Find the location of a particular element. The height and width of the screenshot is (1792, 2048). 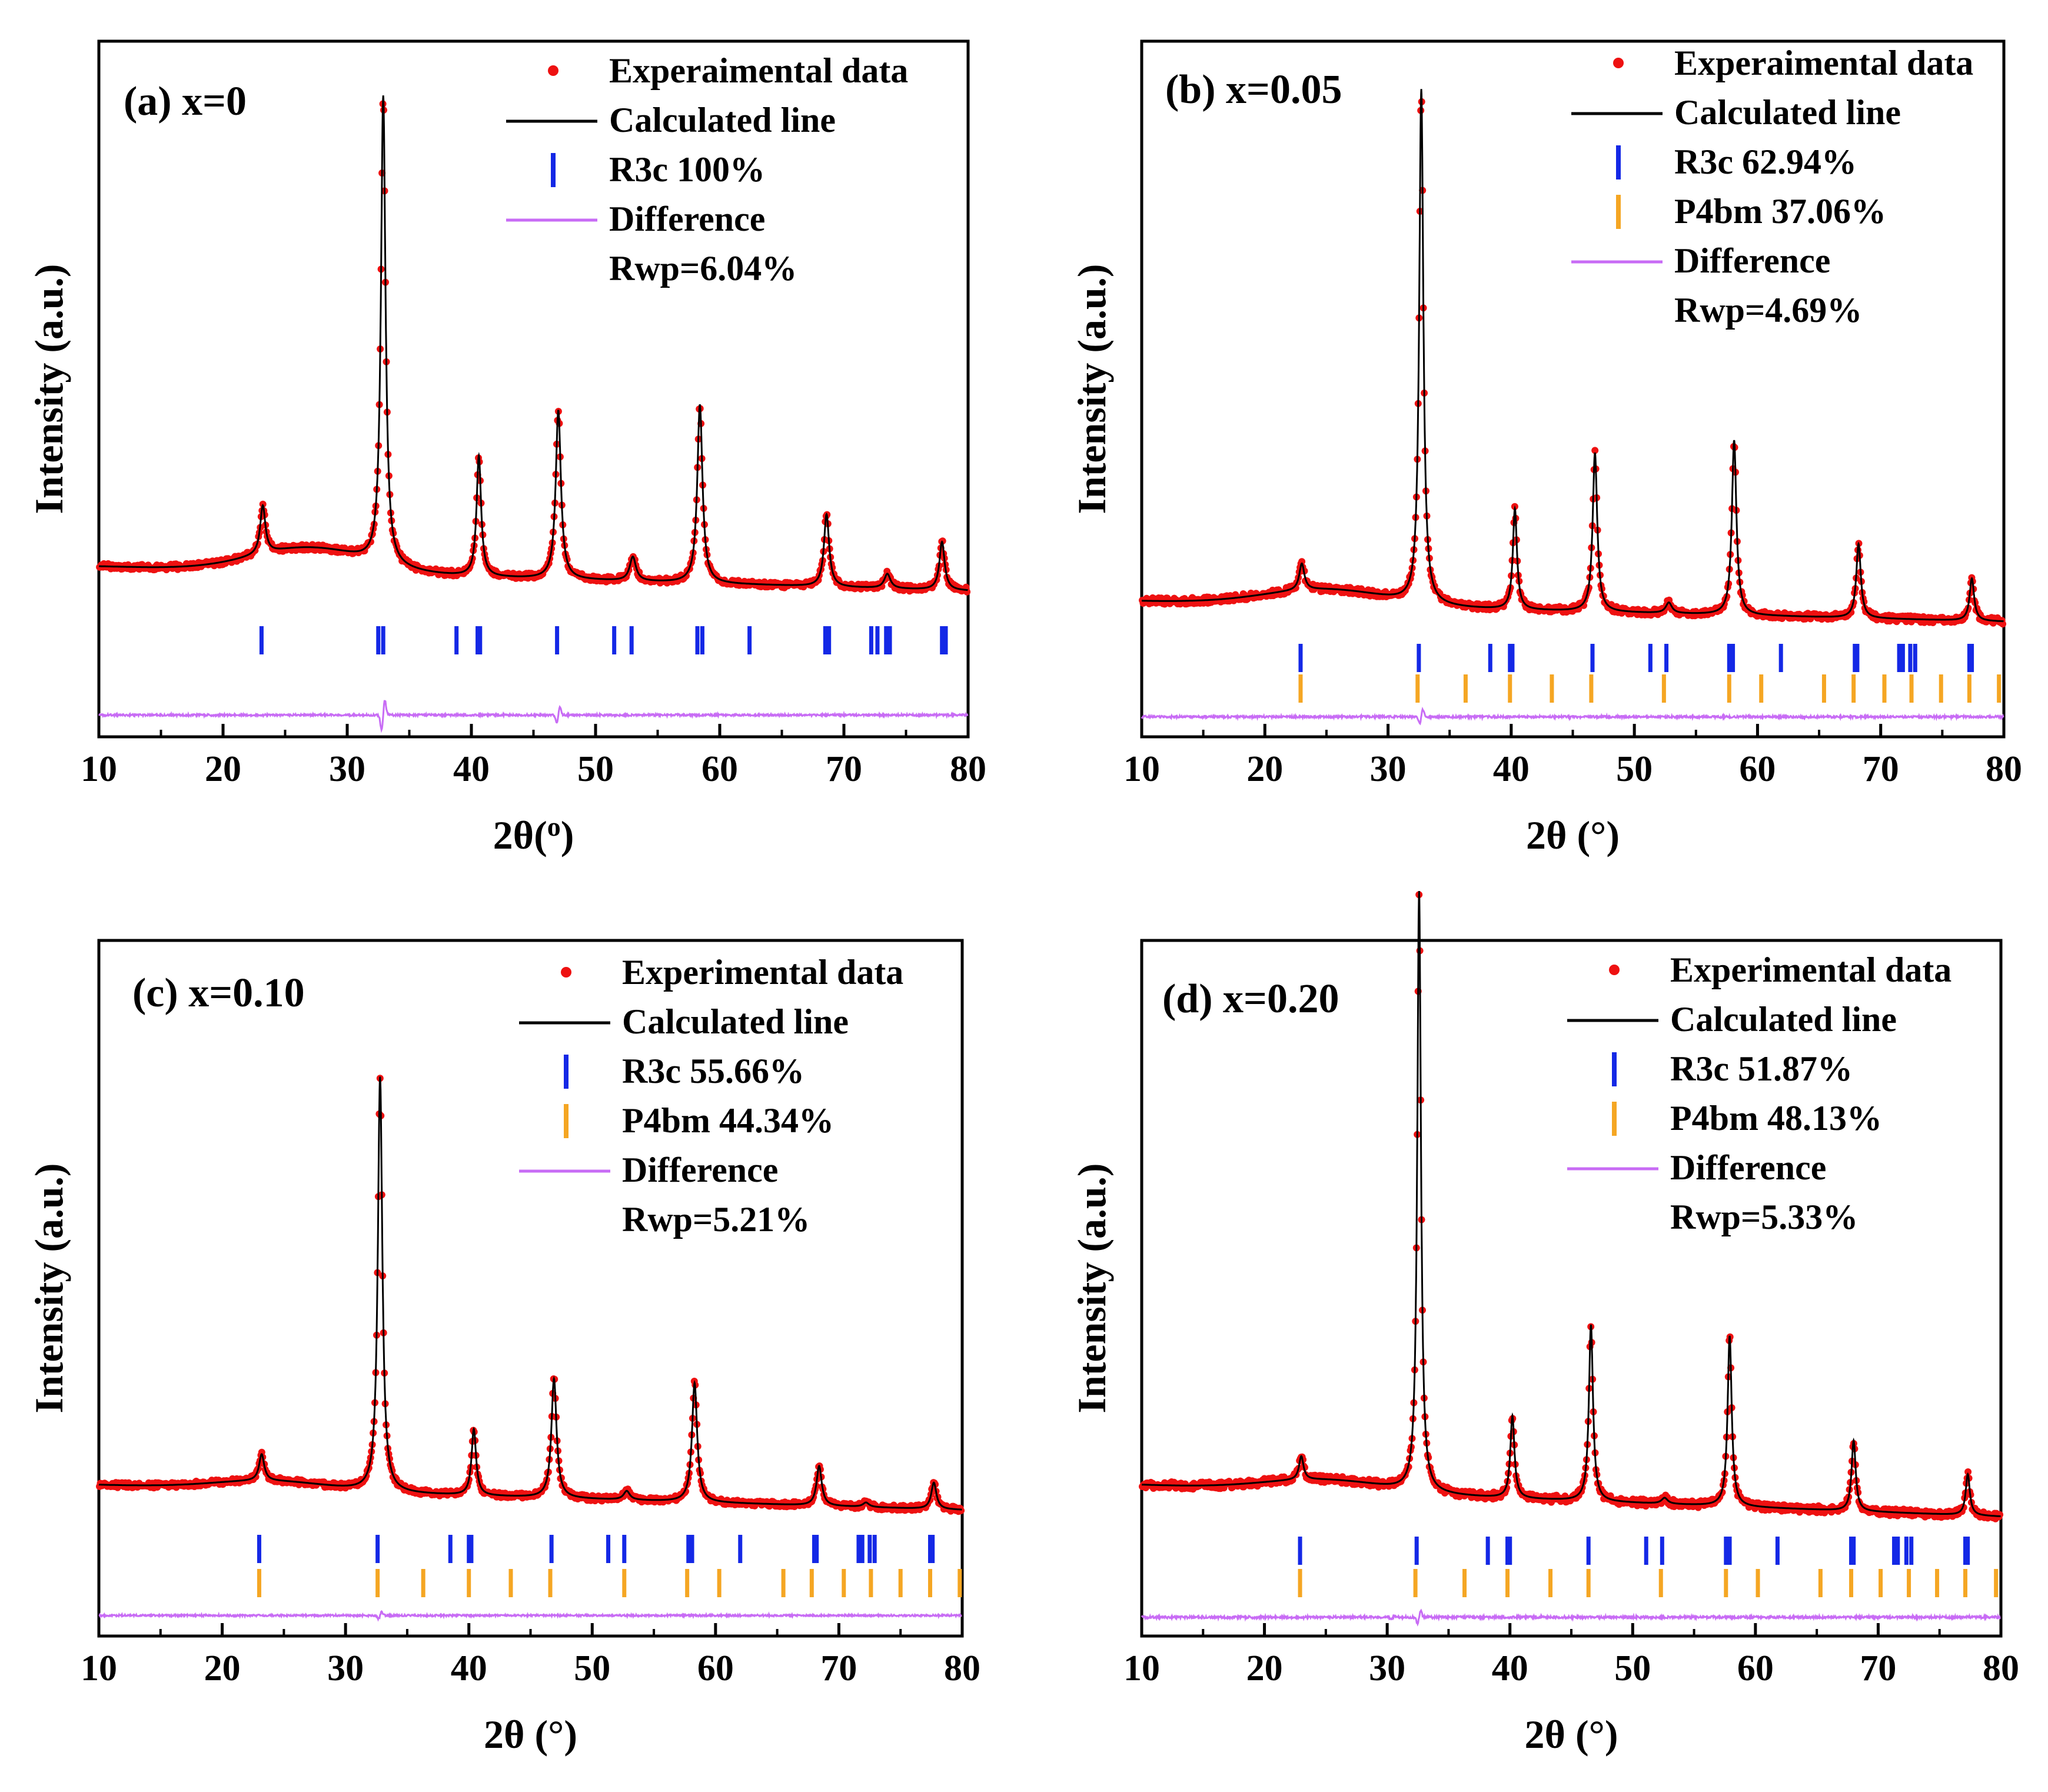

panel-label: (c) x=0.10 is located at coordinates (218, 993).